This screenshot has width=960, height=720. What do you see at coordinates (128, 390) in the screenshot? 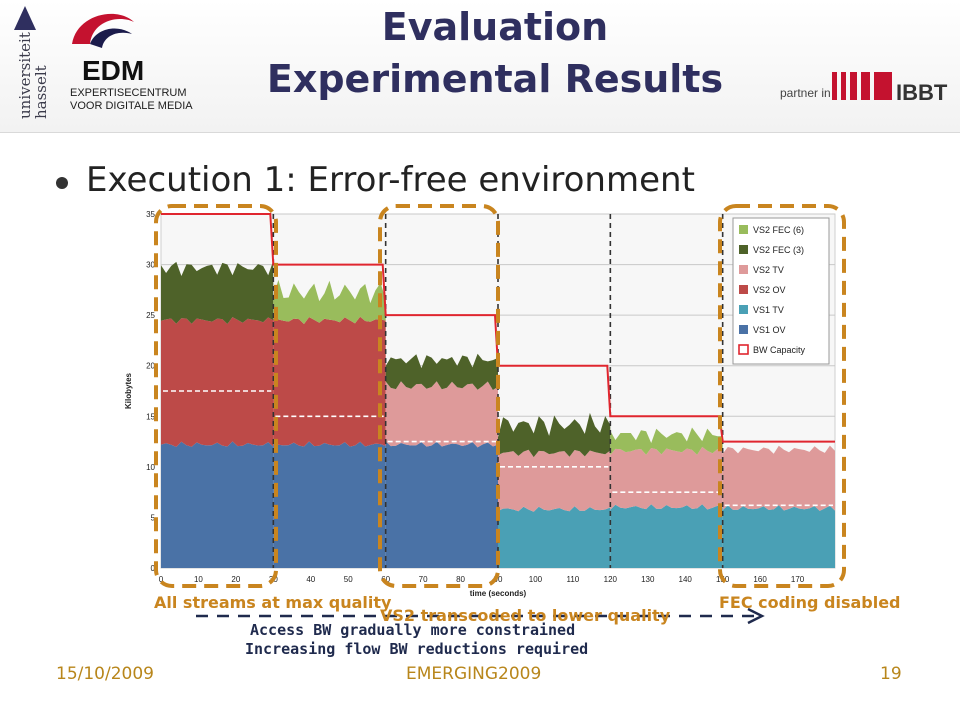
I see `y-axis-label: Kilobytes` at bounding box center [128, 390].